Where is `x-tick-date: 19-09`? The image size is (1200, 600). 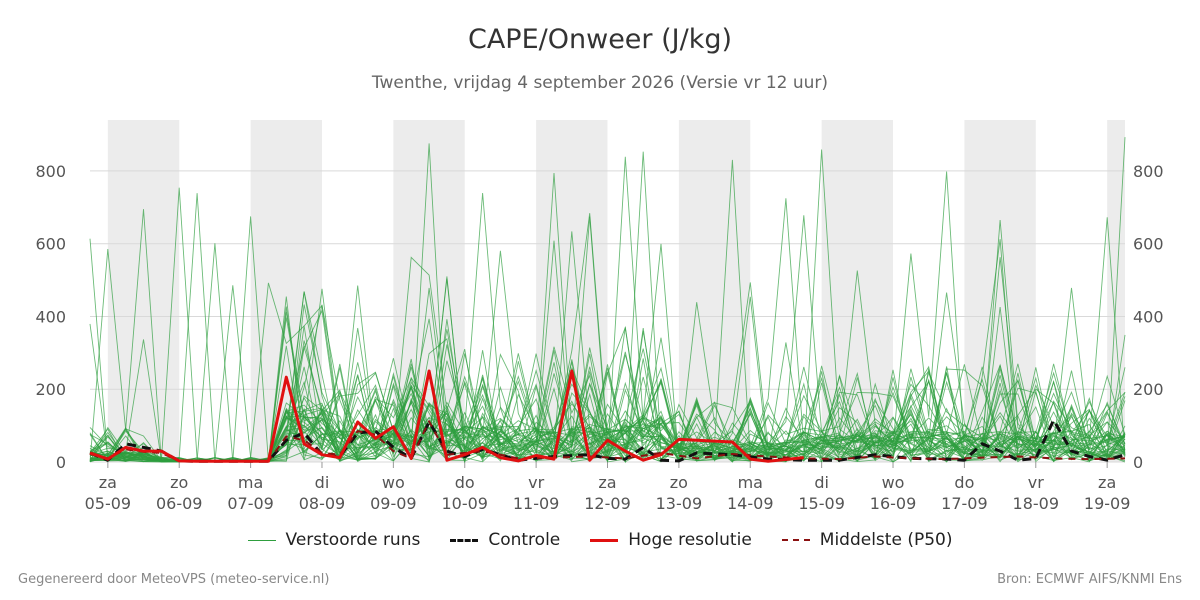
x-tick-date: 19-09 is located at coordinates (1107, 503).